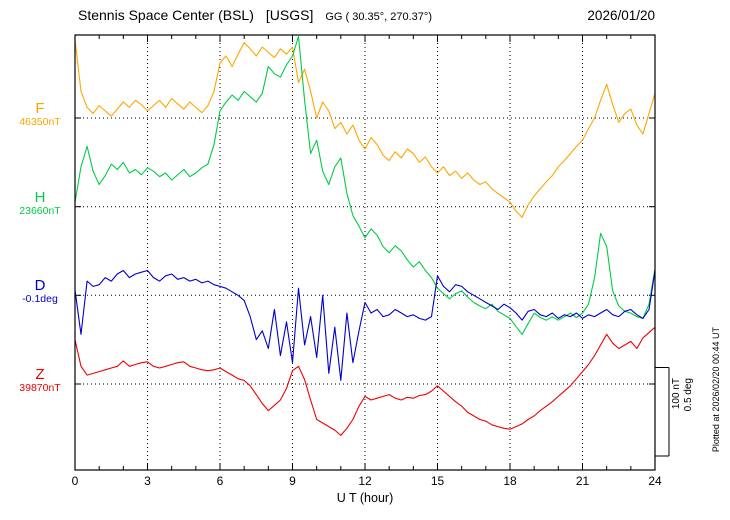 This screenshot has width=730, height=520. I want to click on xtick-0: 0, so click(75, 481).